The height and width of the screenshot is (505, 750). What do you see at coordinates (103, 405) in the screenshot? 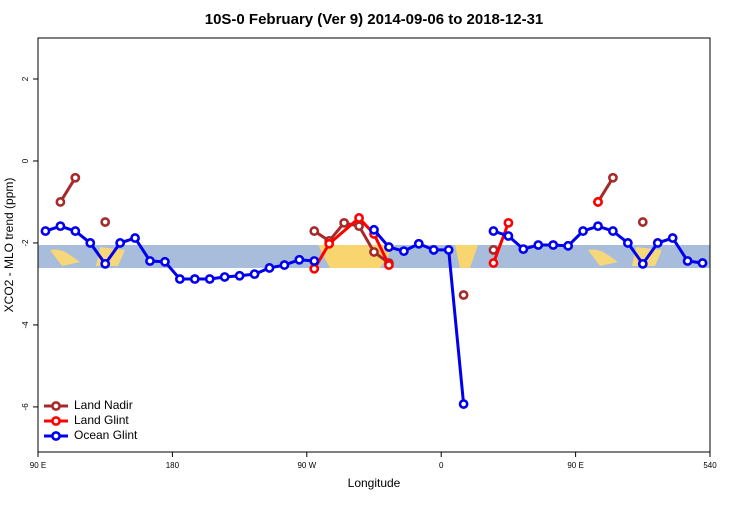
I see `legend-label: Land Nadir` at bounding box center [103, 405].